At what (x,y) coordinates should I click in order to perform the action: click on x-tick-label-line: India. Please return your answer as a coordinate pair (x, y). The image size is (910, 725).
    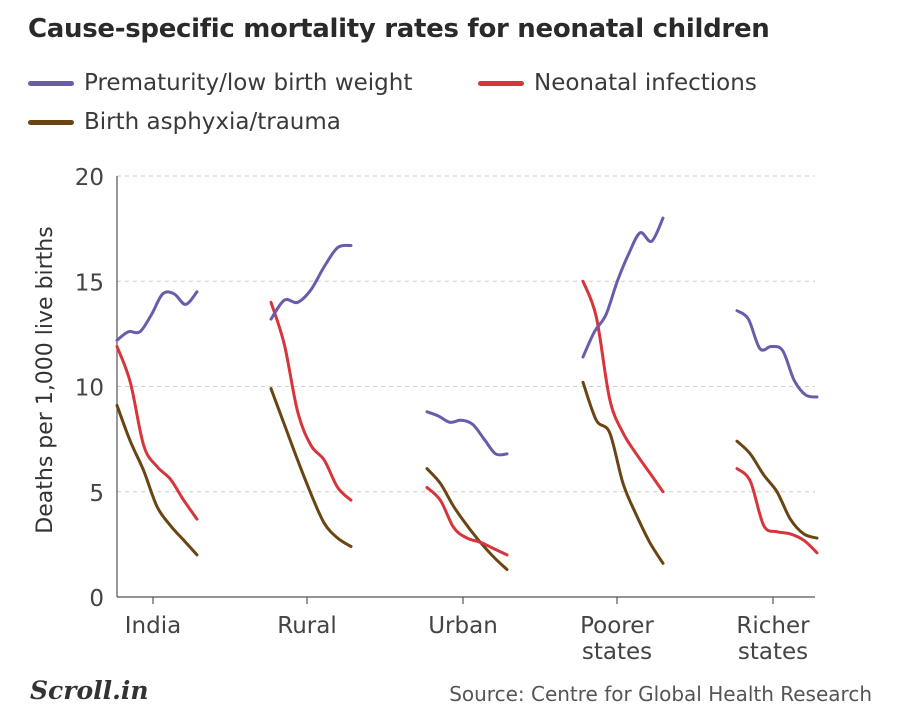
    Looking at the image, I should click on (153, 626).